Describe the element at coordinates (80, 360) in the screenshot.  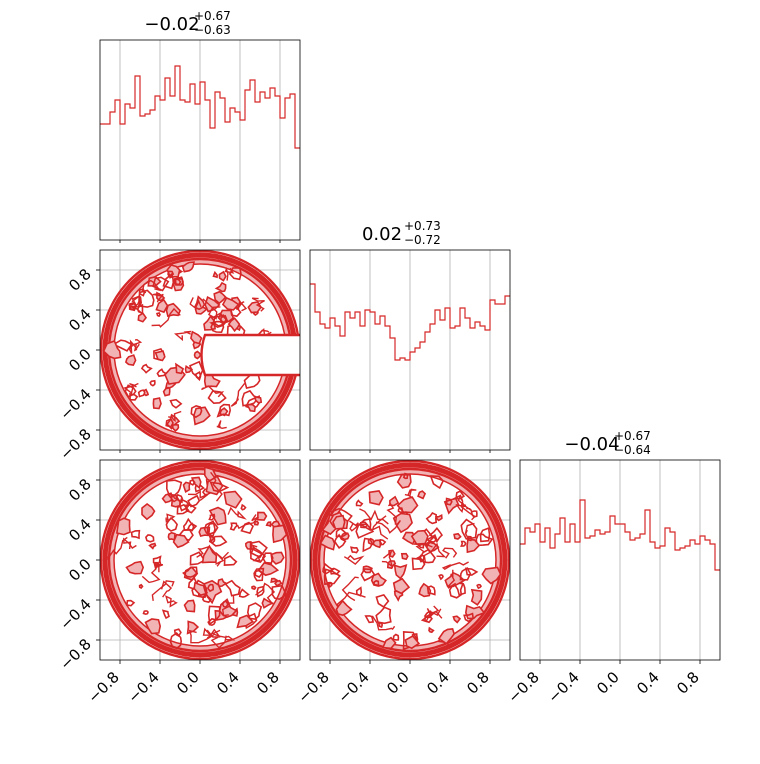
I see `y-tick-label: 0.0` at that location.